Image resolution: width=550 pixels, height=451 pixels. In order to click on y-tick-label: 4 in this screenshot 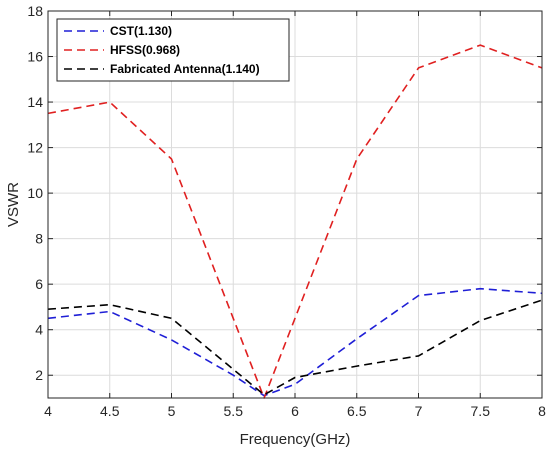, I will do `click(39, 330)`.